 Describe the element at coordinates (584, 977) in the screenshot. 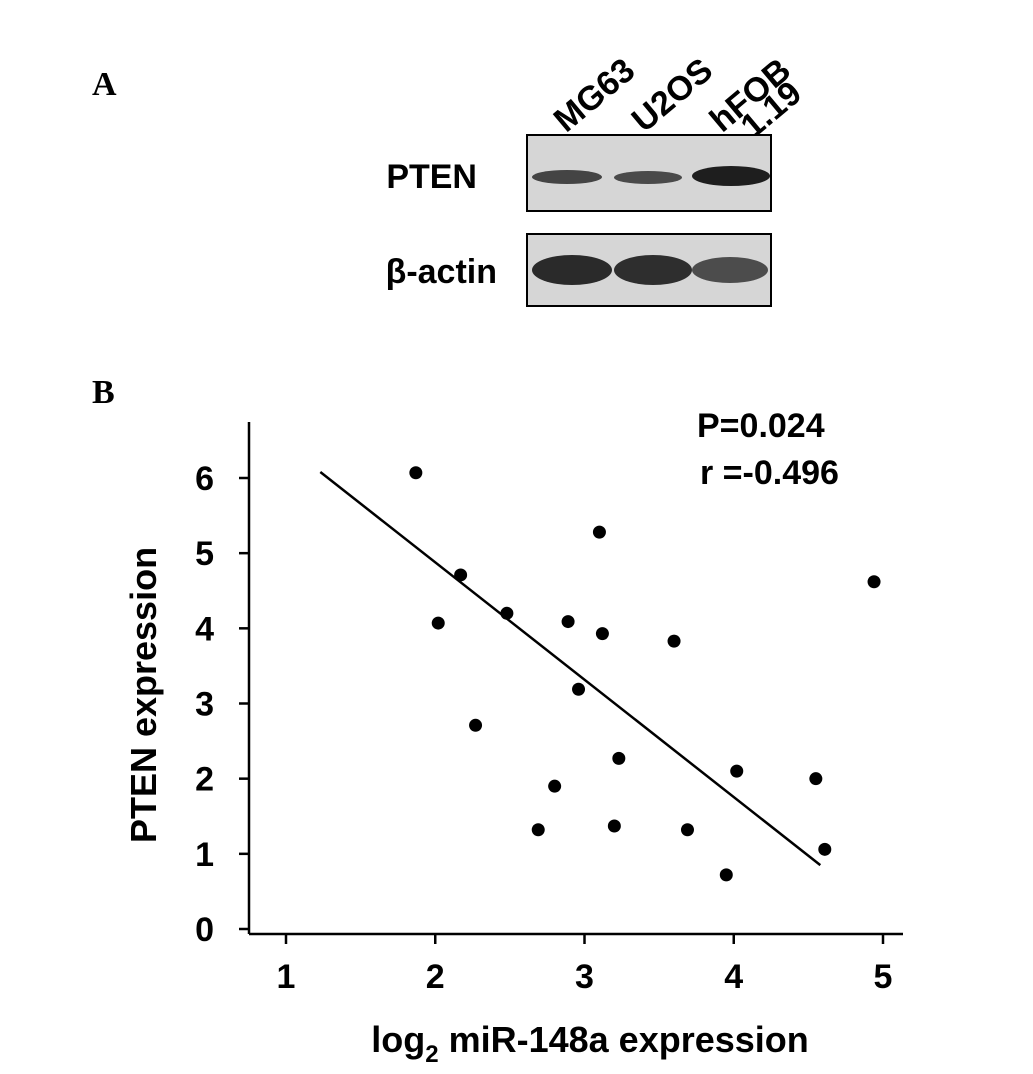

I see `x-tick-label: 3` at that location.